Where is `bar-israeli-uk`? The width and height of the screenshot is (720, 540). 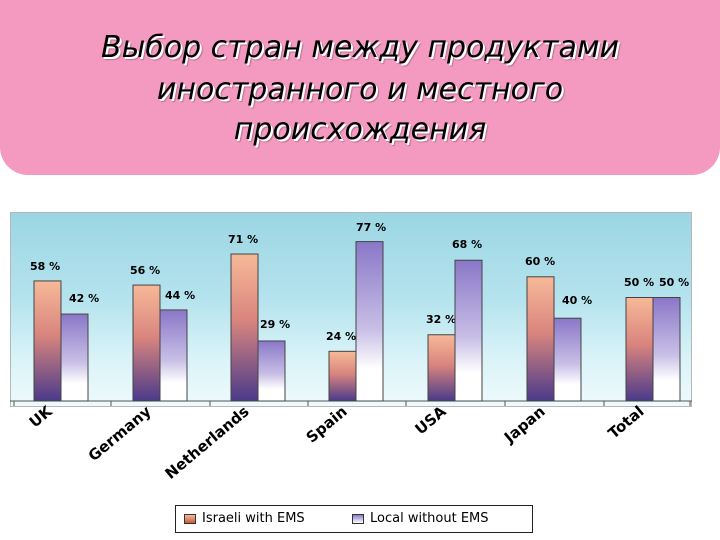 bar-israeli-uk is located at coordinates (47, 341).